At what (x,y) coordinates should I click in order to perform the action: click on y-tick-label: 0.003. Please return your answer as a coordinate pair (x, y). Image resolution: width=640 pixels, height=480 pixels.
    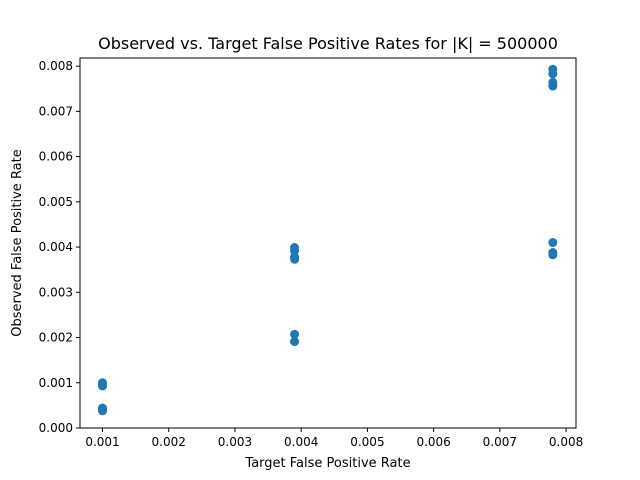
    Looking at the image, I should click on (56, 292).